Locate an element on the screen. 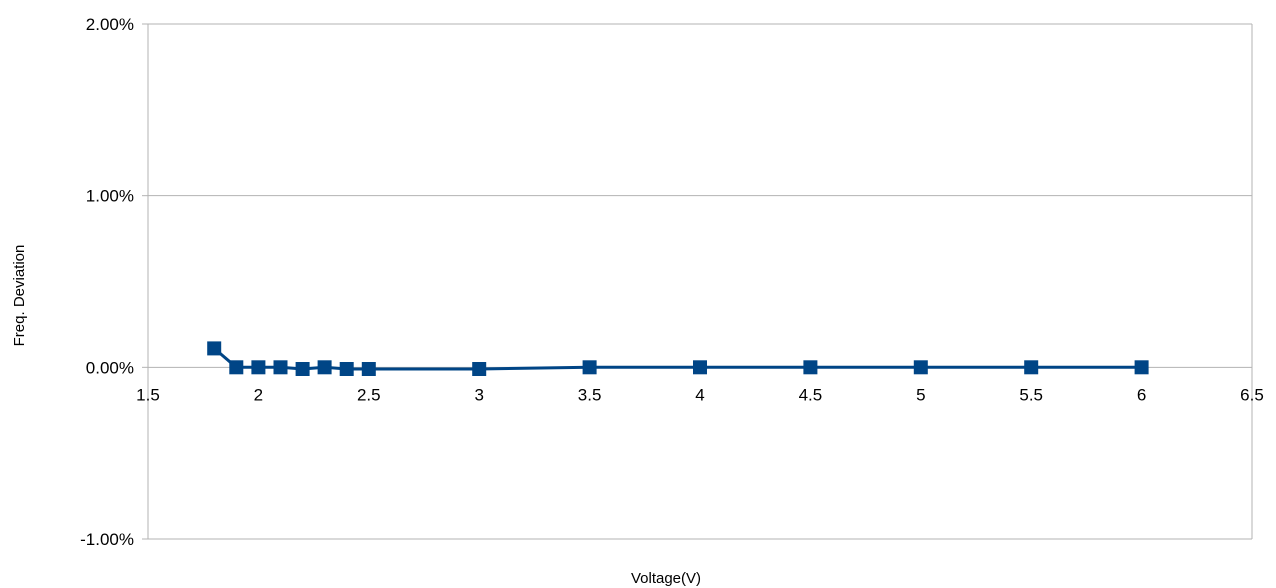 Image resolution: width=1276 pixels, height=588 pixels. x-tick-label: 4 is located at coordinates (699, 394).